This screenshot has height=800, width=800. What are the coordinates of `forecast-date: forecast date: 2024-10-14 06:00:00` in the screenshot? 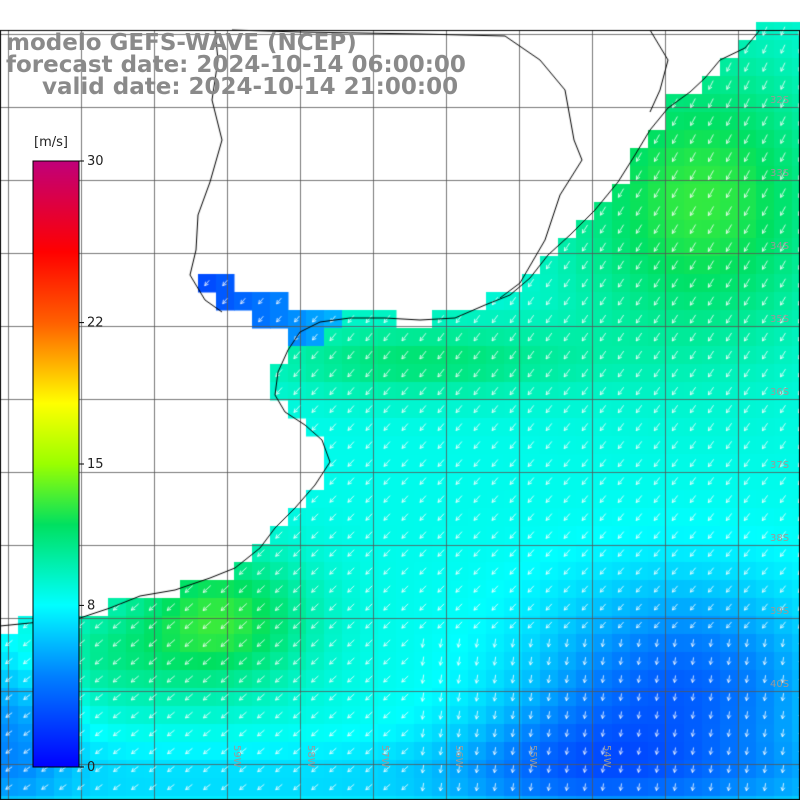 It's located at (236, 65).